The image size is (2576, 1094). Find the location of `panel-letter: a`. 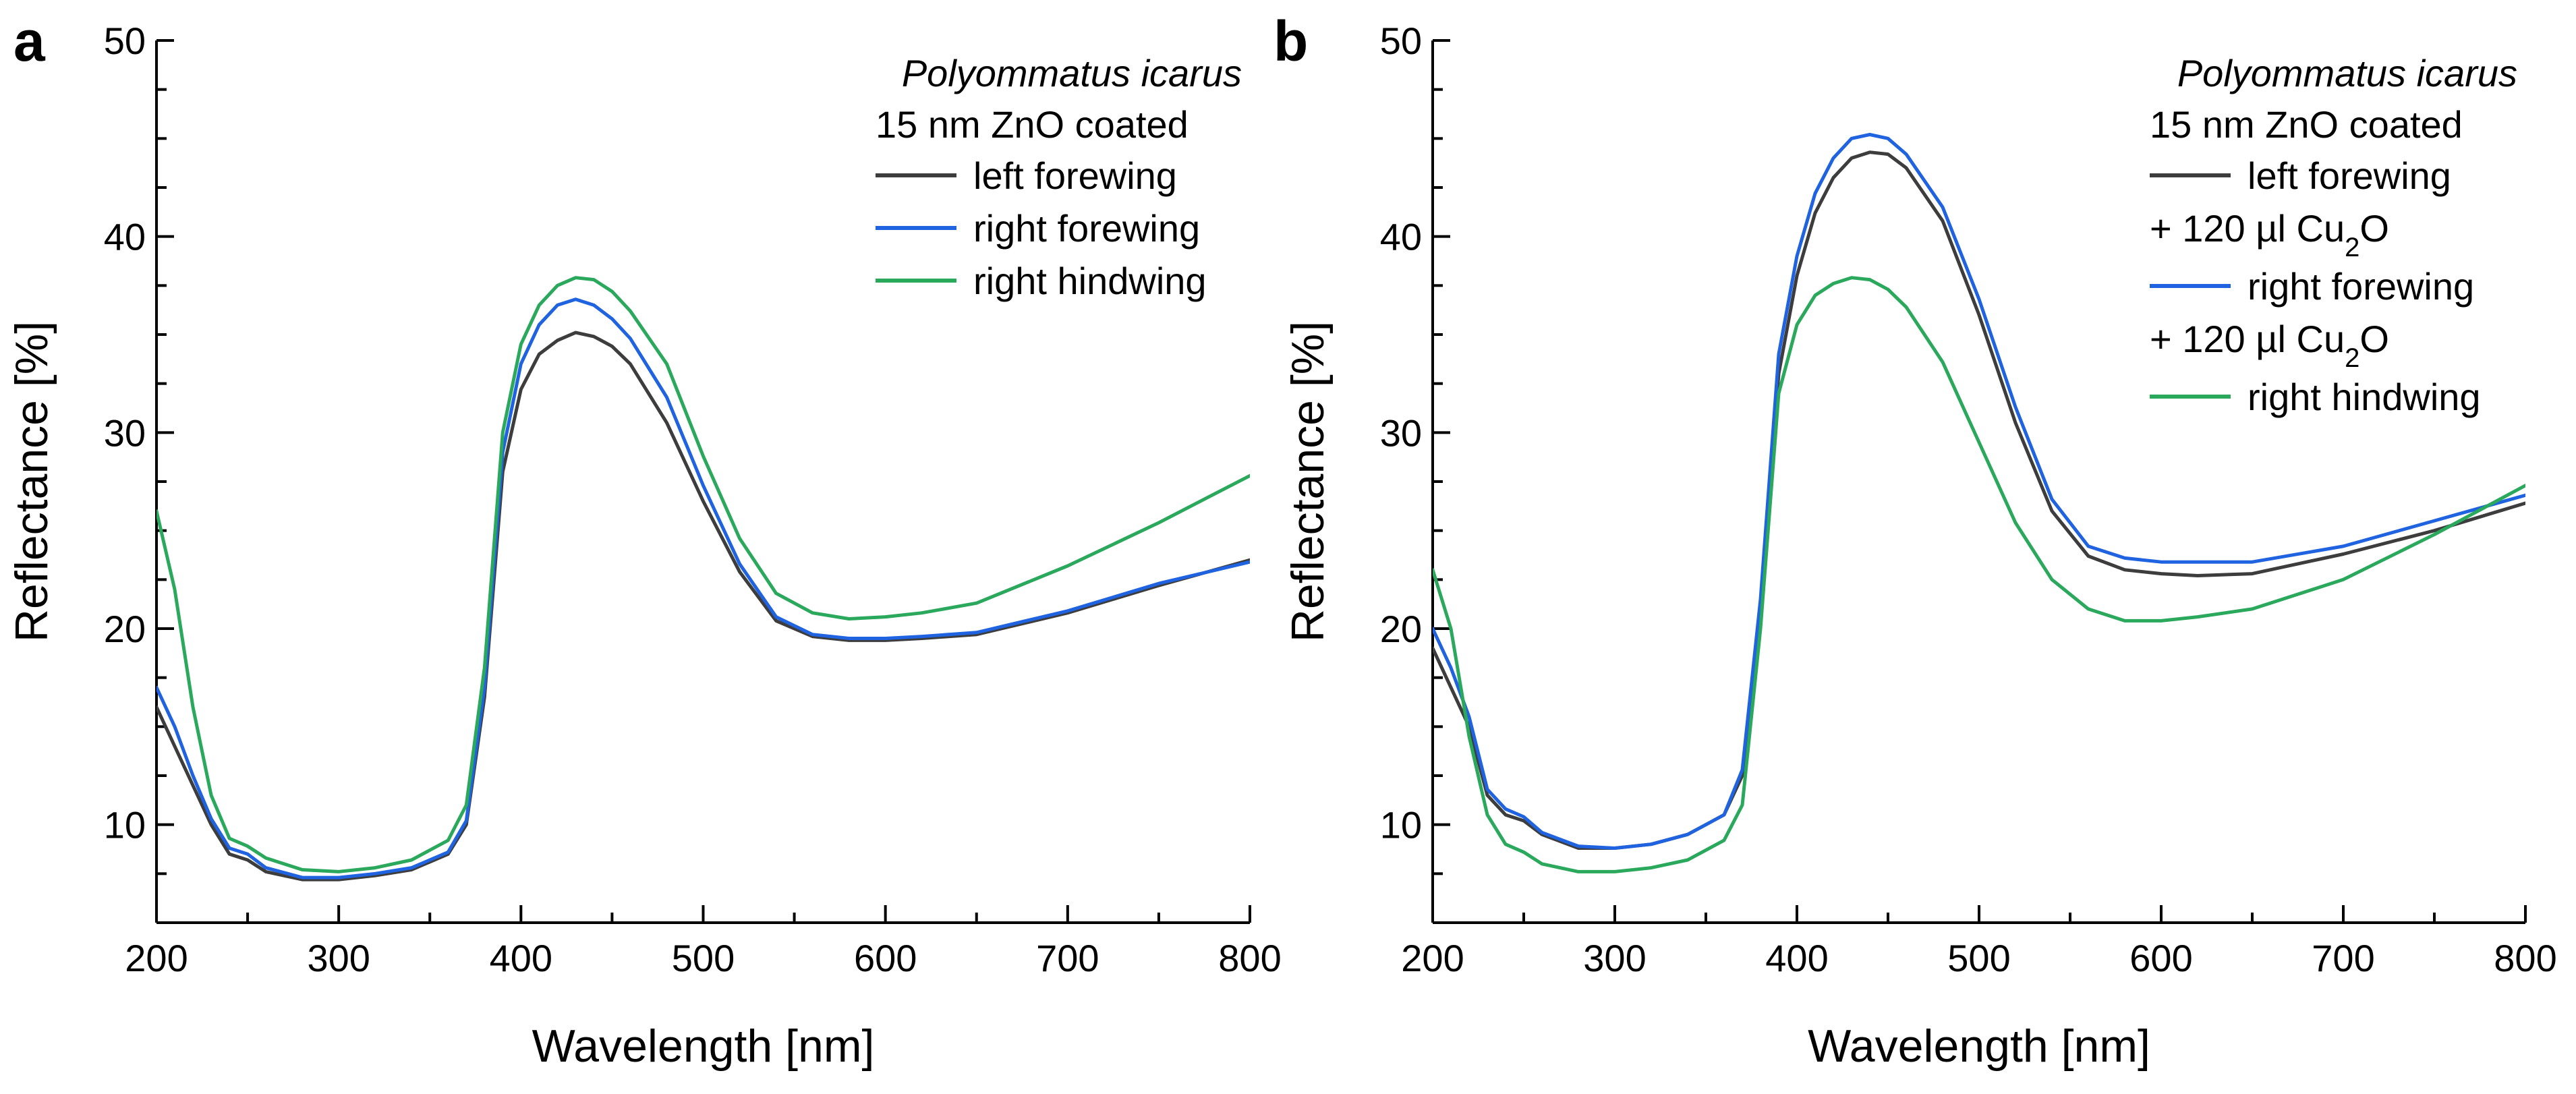

panel-letter: a is located at coordinates (29, 41).